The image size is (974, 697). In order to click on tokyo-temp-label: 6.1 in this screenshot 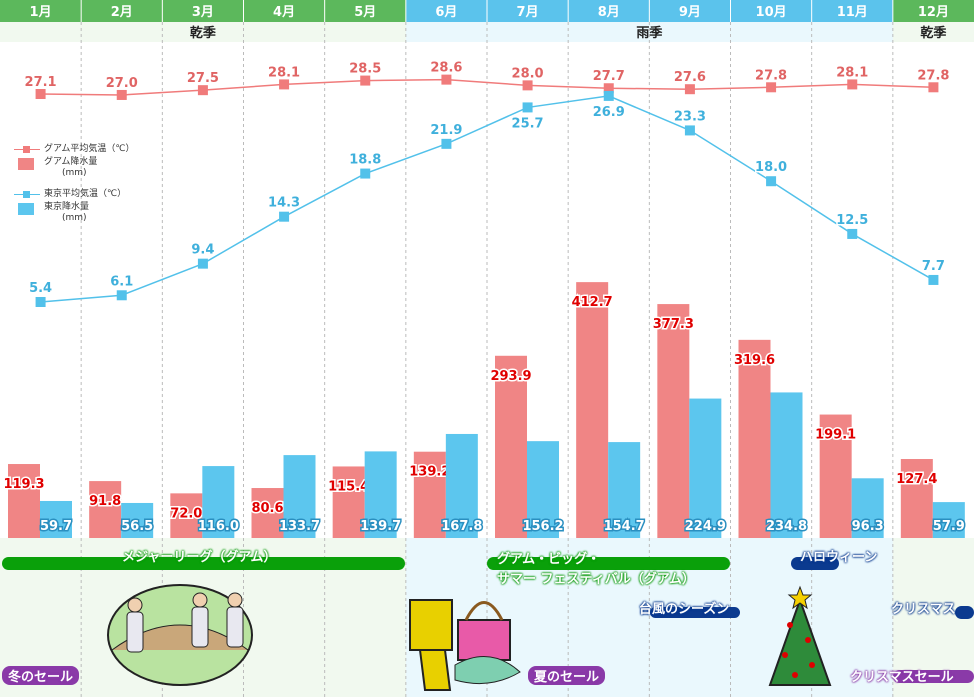, I will do `click(121, 281)`.